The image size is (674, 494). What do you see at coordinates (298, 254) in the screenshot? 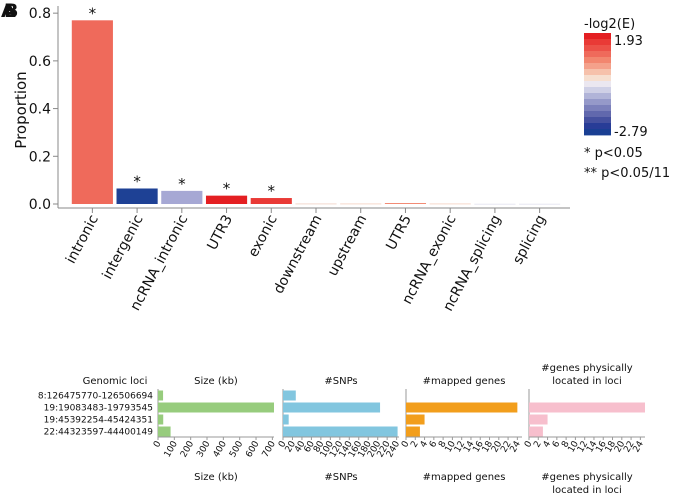
I see `x-tick-label: downstream` at bounding box center [298, 254].